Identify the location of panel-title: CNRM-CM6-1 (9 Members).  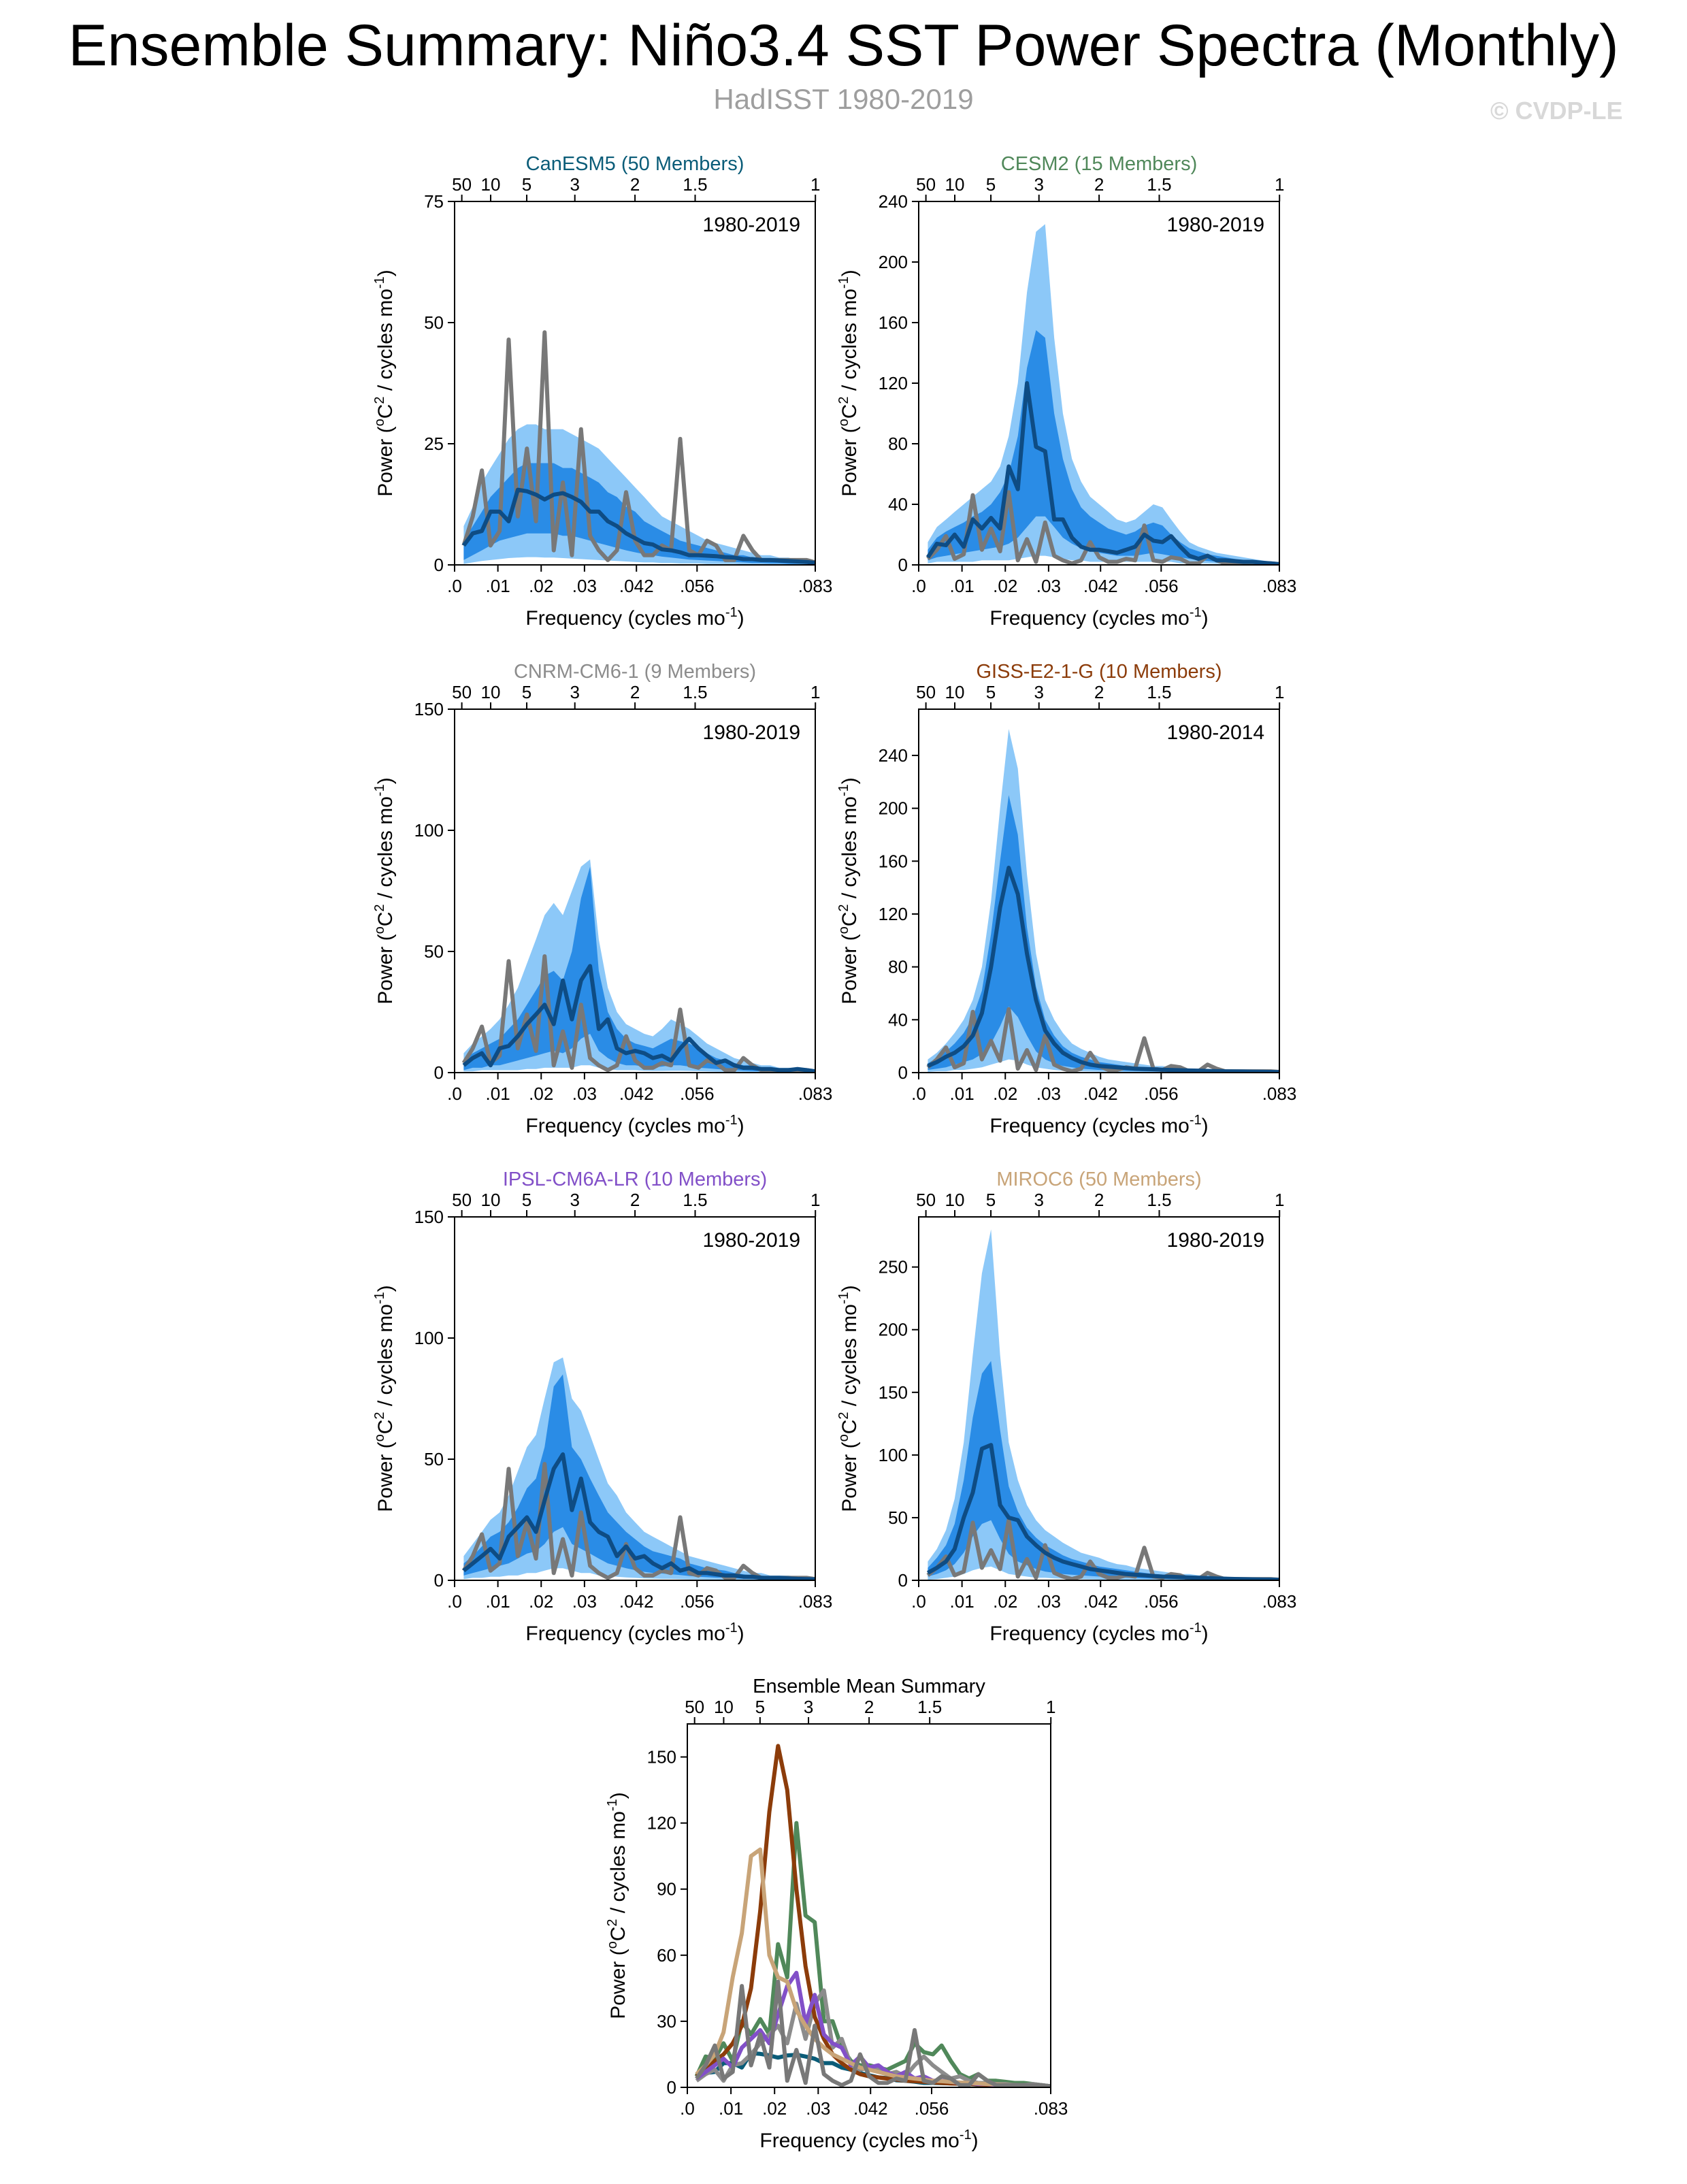
(635, 672).